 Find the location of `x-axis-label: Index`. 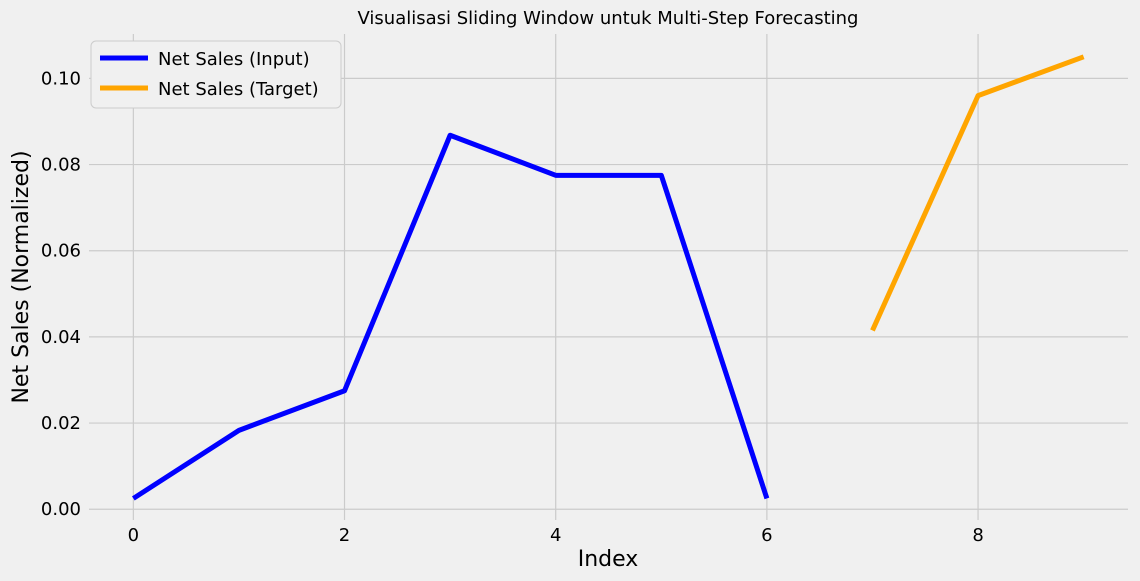

x-axis-label: Index is located at coordinates (608, 559).